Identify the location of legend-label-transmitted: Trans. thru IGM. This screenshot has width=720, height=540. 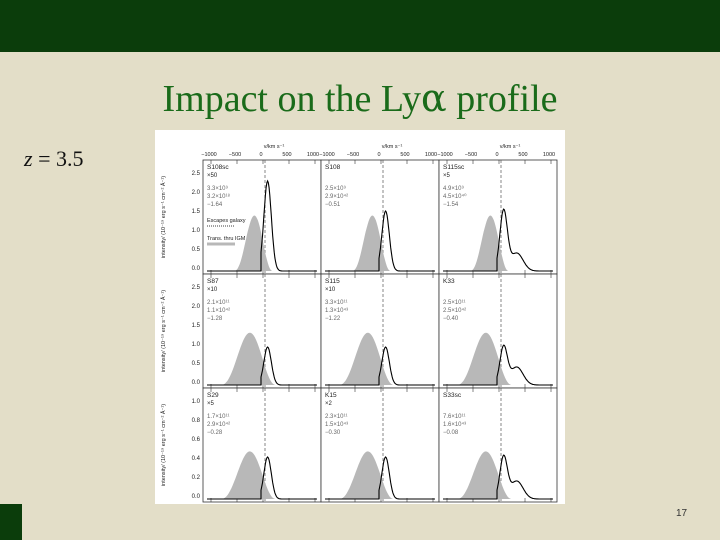
(226, 239).